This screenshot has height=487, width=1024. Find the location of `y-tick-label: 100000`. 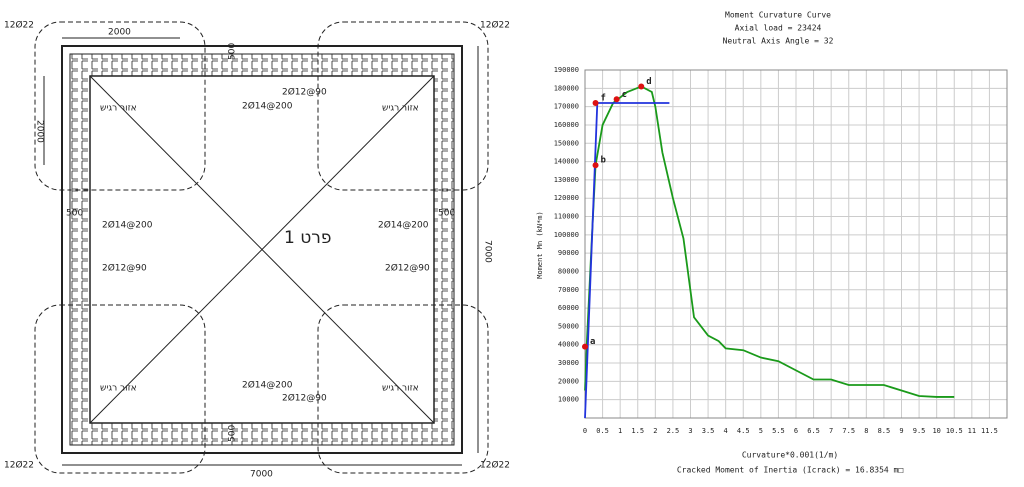

y-tick-label: 100000 is located at coordinates (566, 235).